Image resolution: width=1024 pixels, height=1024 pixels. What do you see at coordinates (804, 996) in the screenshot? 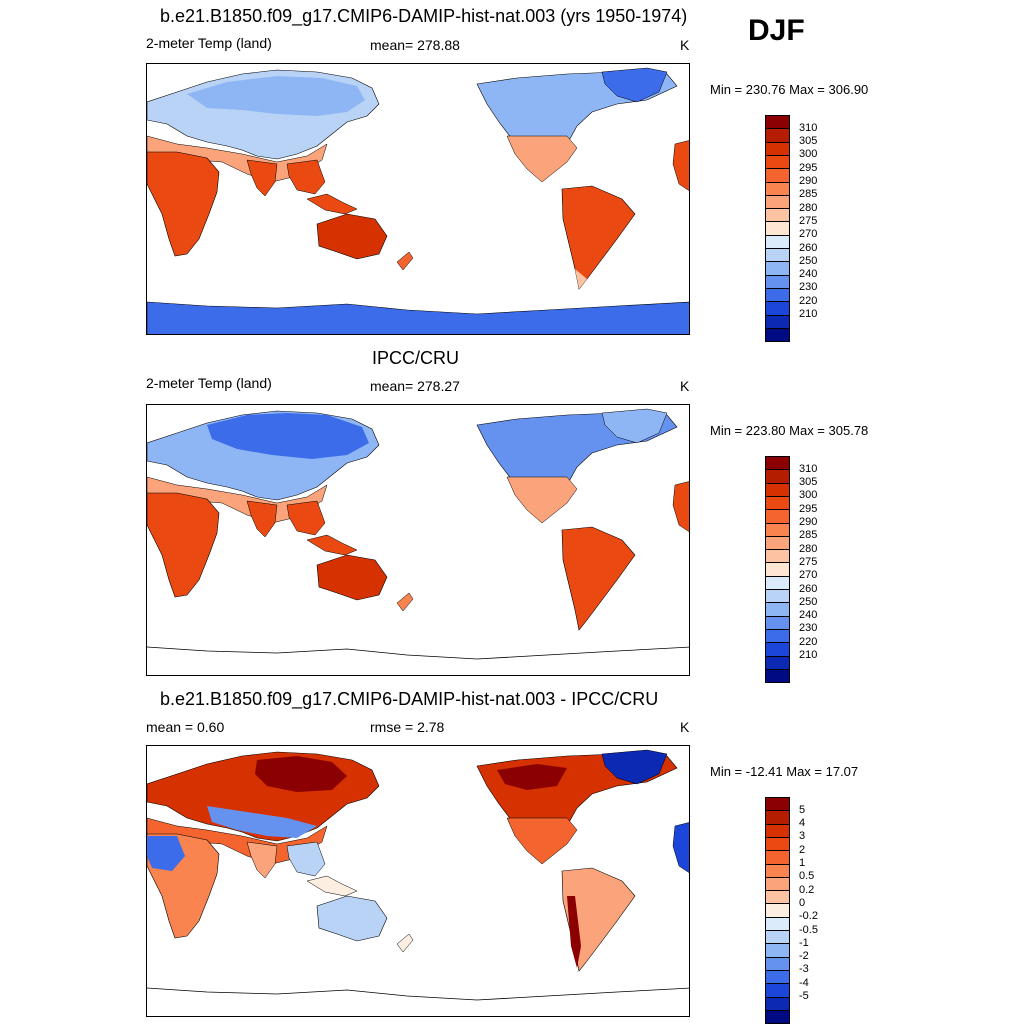
I see `colorbar-label: -5` at bounding box center [804, 996].